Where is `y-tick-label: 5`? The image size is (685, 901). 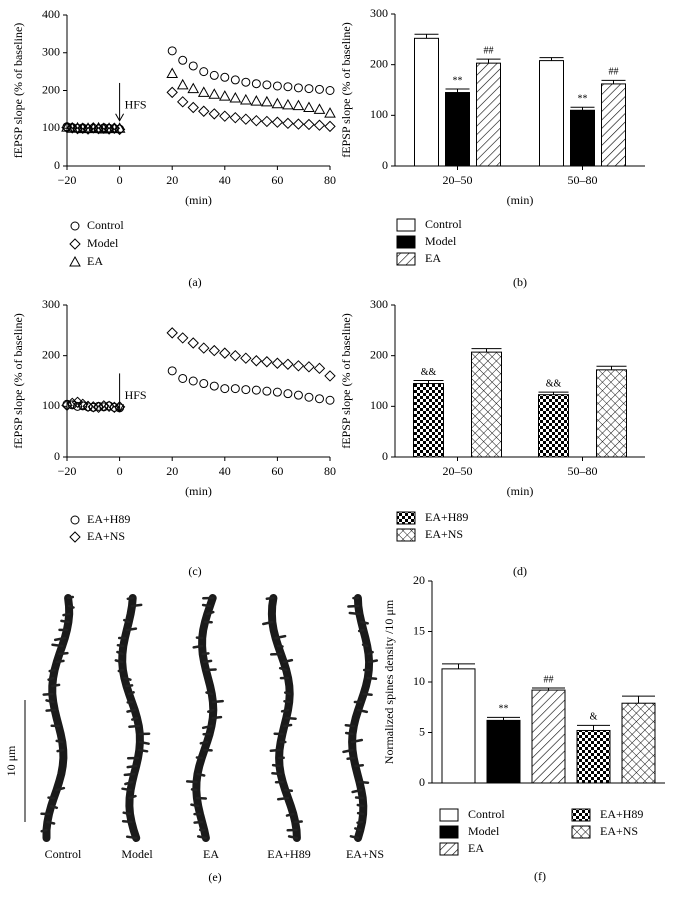
y-tick-label: 5 is located at coordinates (422, 731).